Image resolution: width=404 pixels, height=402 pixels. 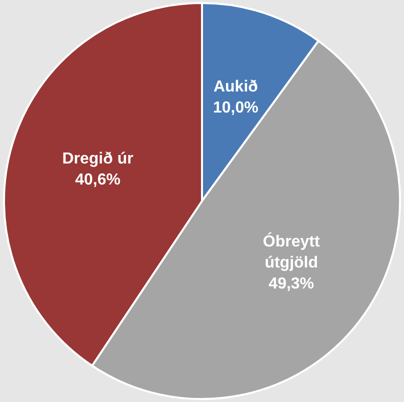 I want to click on slice-label: Óbreytt útgjöld, so click(x=291, y=252).